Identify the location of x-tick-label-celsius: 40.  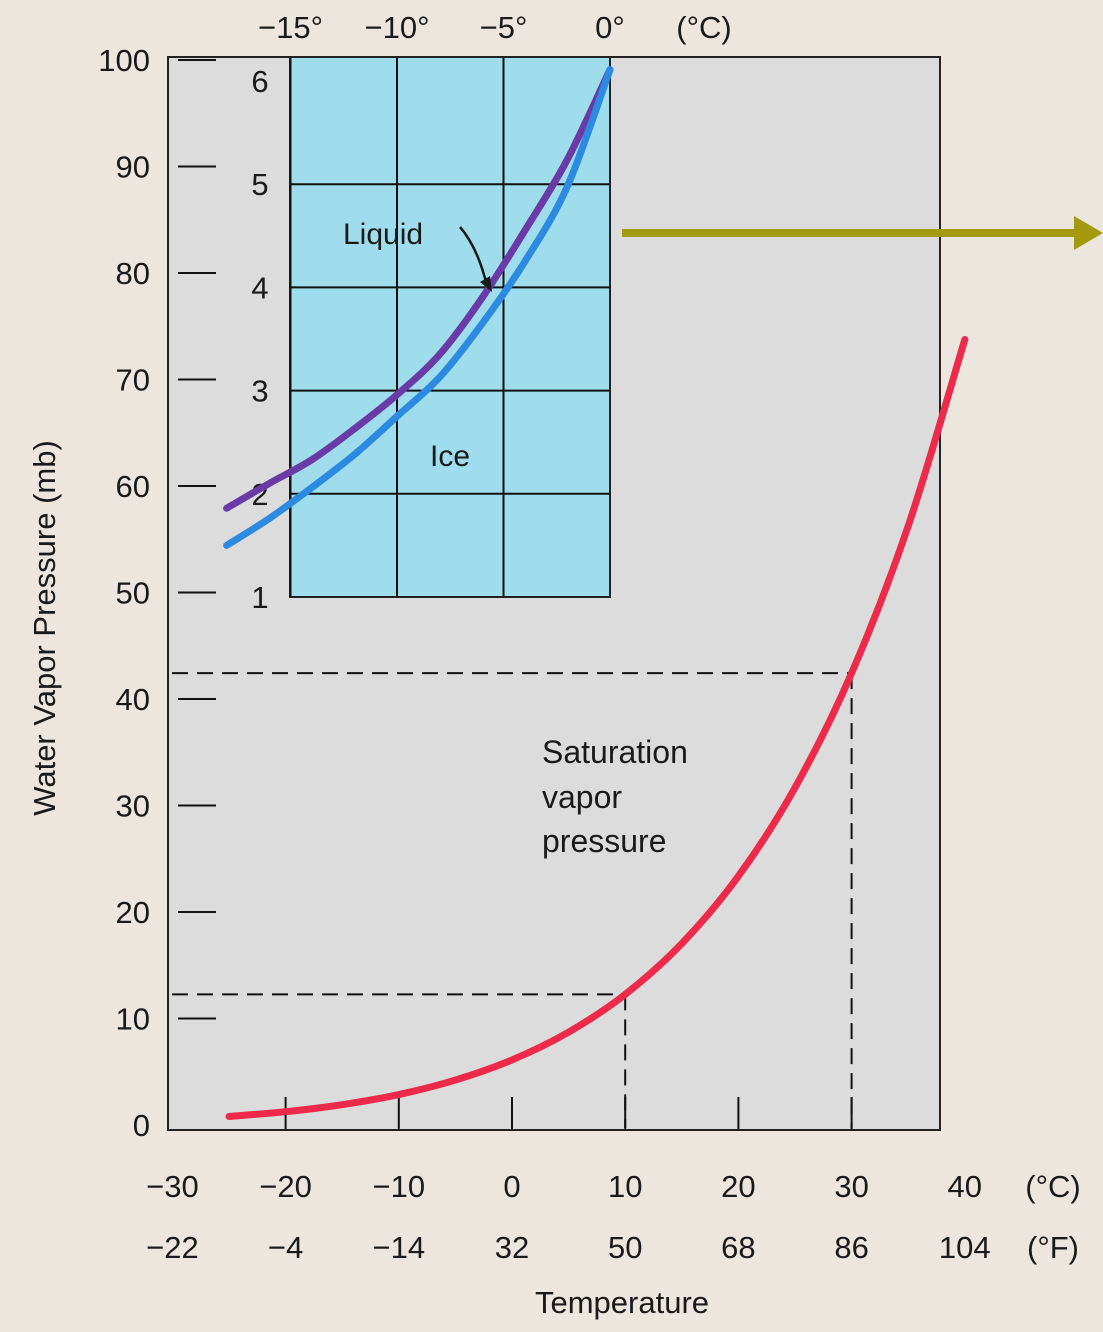
(965, 1186).